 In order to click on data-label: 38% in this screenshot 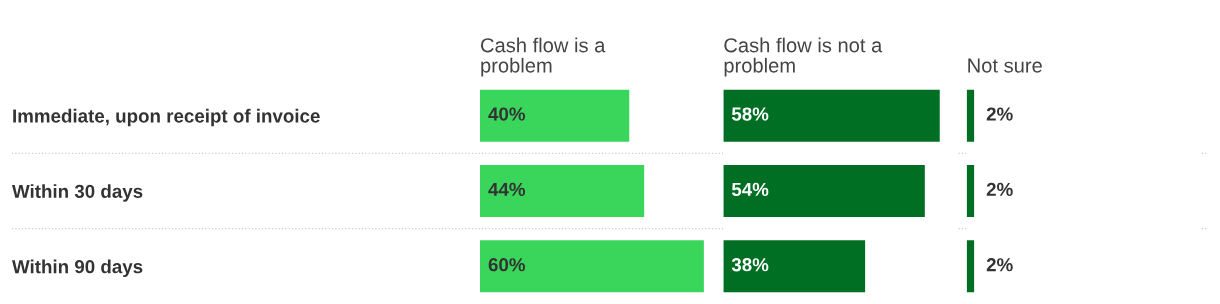, I will do `click(750, 265)`.